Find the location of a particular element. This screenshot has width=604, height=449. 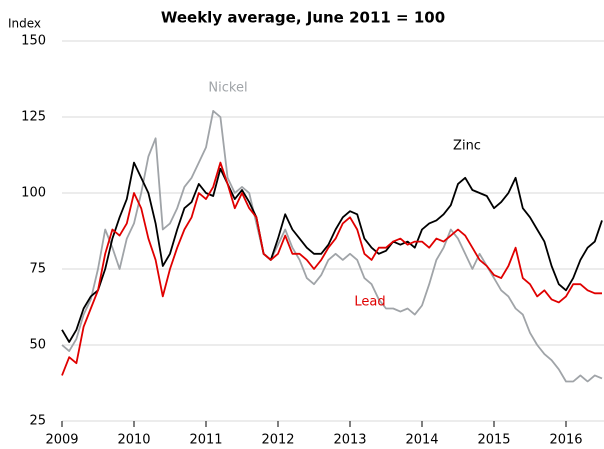

y-axis-label: Index is located at coordinates (24, 24).